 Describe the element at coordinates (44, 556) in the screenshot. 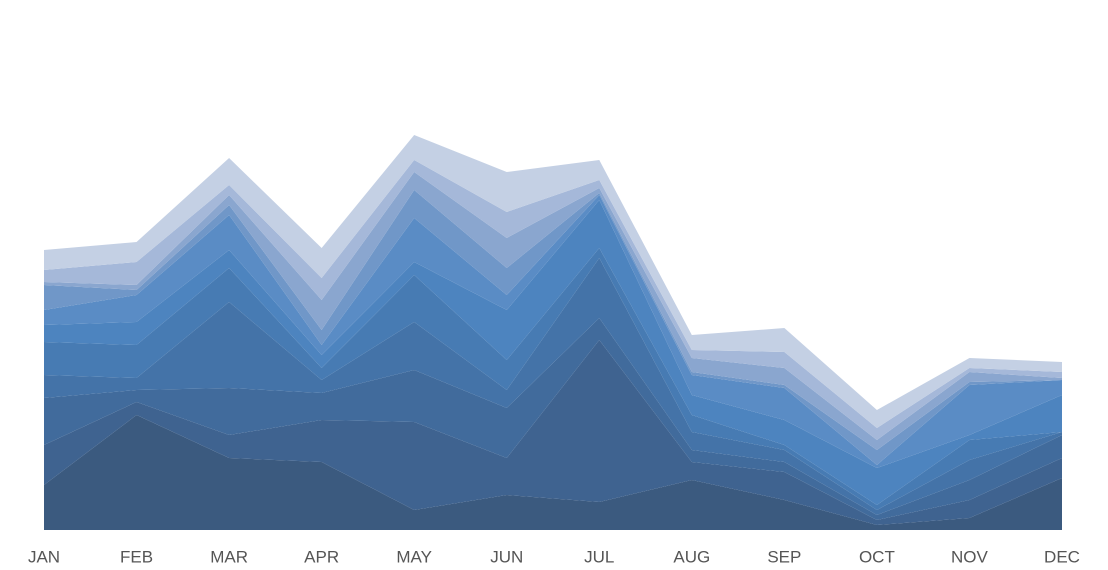

I see `x-tick-label: JAN` at that location.